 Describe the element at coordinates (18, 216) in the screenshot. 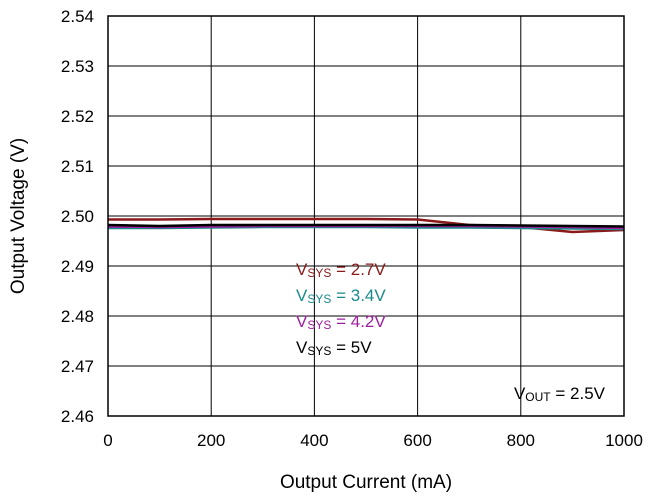

I see `y-axis-title: Output Voltage (V)` at that location.